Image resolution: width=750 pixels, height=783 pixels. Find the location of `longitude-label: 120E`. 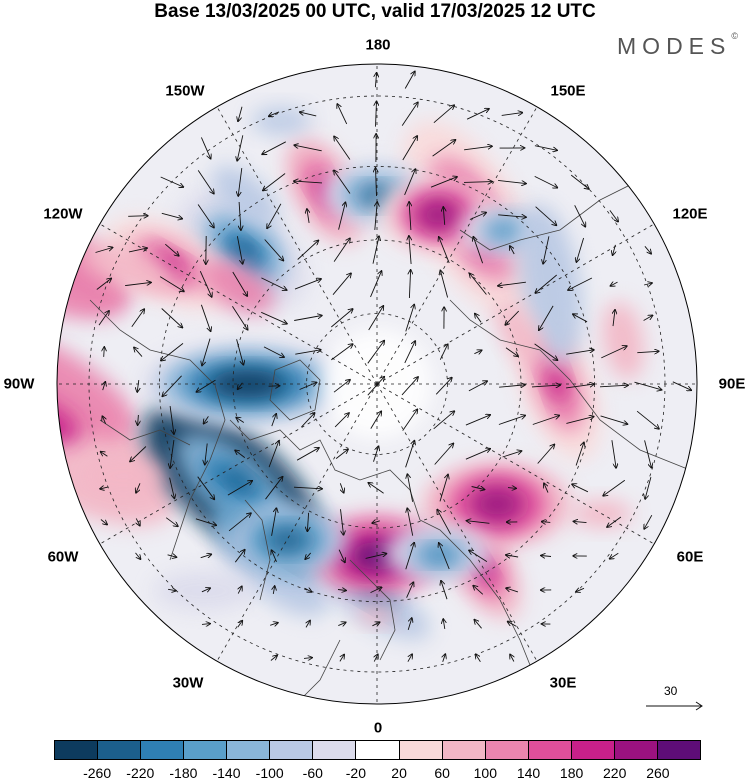

longitude-label: 120E is located at coordinates (690, 214).